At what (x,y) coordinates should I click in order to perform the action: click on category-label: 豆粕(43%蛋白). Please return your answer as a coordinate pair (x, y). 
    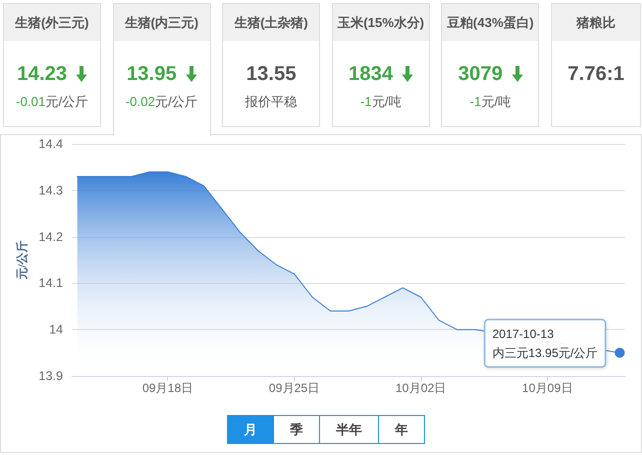
    Looking at the image, I should click on (490, 22).